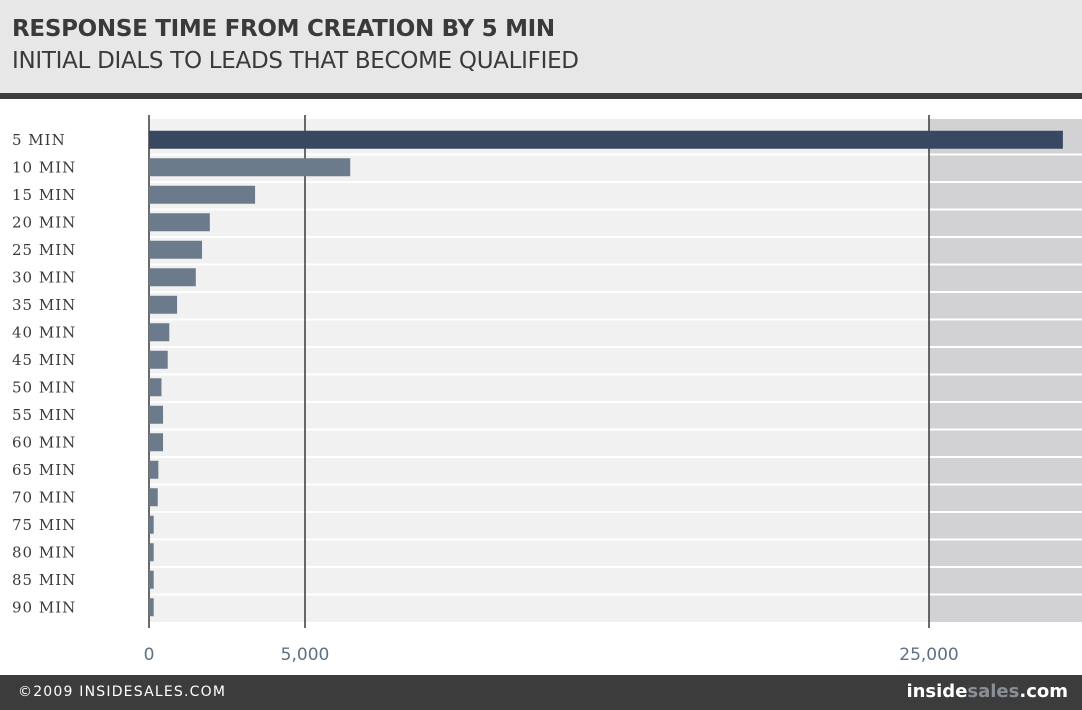  What do you see at coordinates (172, 277) in the screenshot?
I see `bar-30-min` at bounding box center [172, 277].